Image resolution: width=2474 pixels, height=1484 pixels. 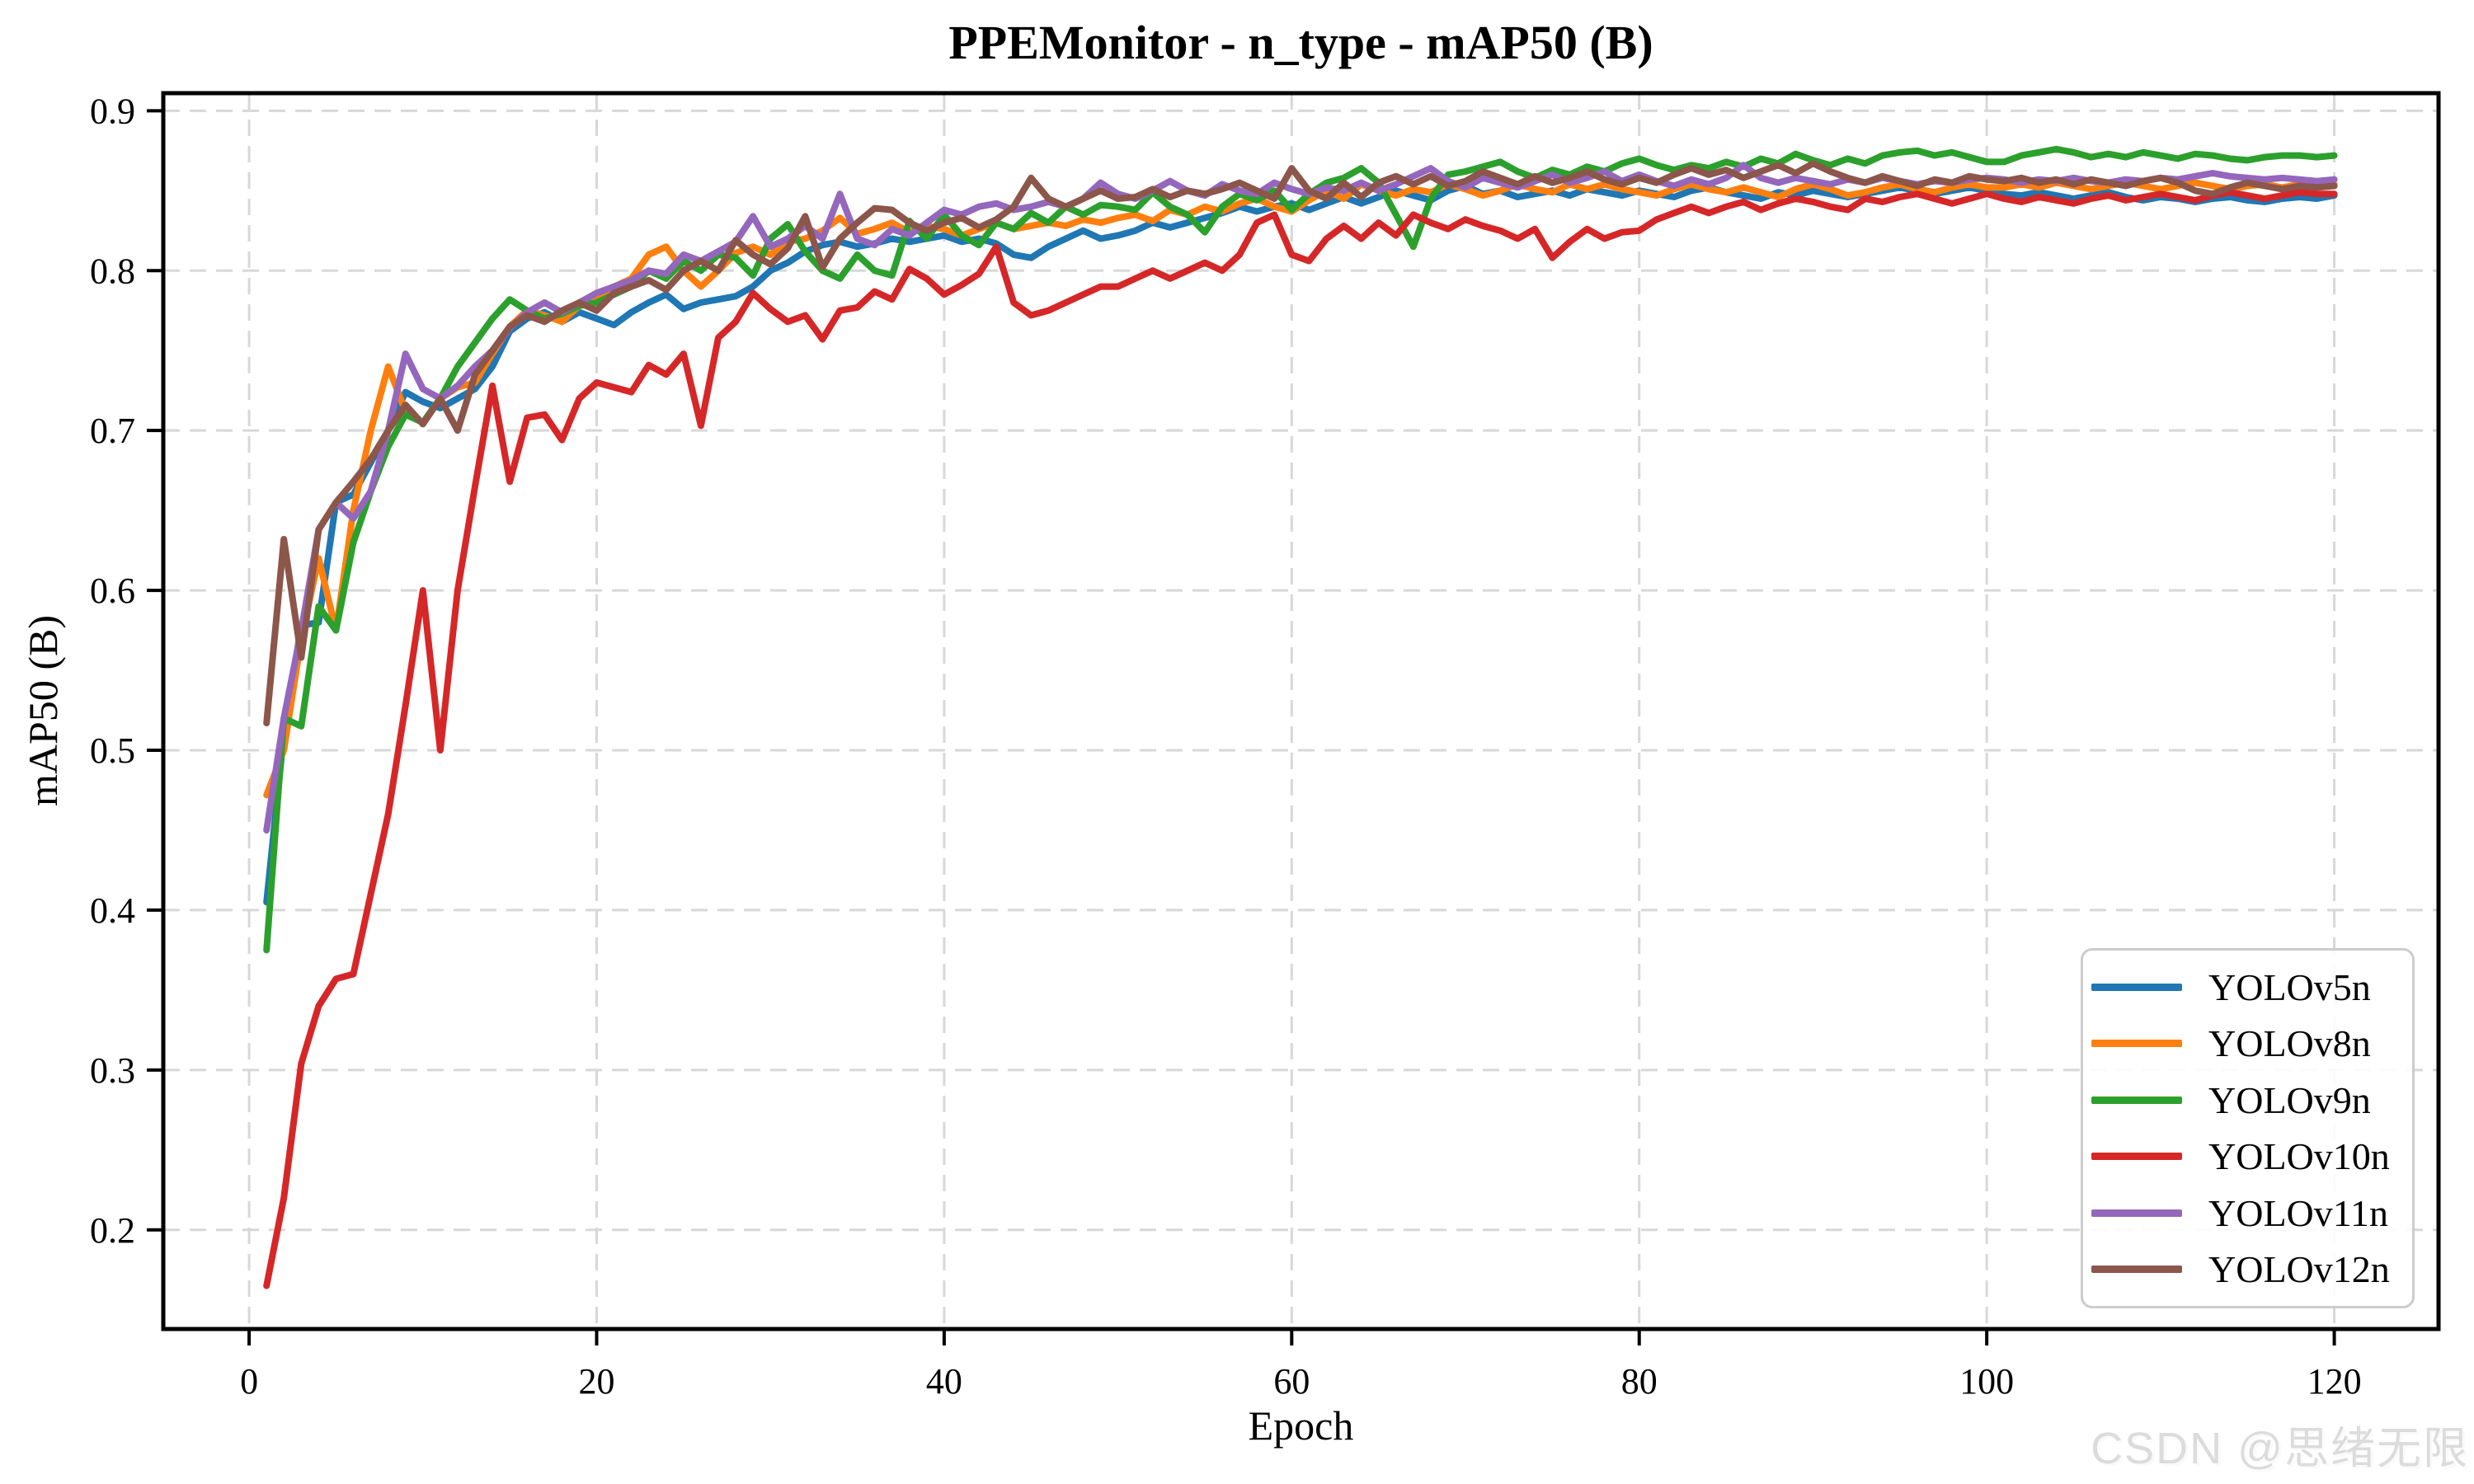 I want to click on legend-label: YOLOv5n, so click(x=2289, y=986).